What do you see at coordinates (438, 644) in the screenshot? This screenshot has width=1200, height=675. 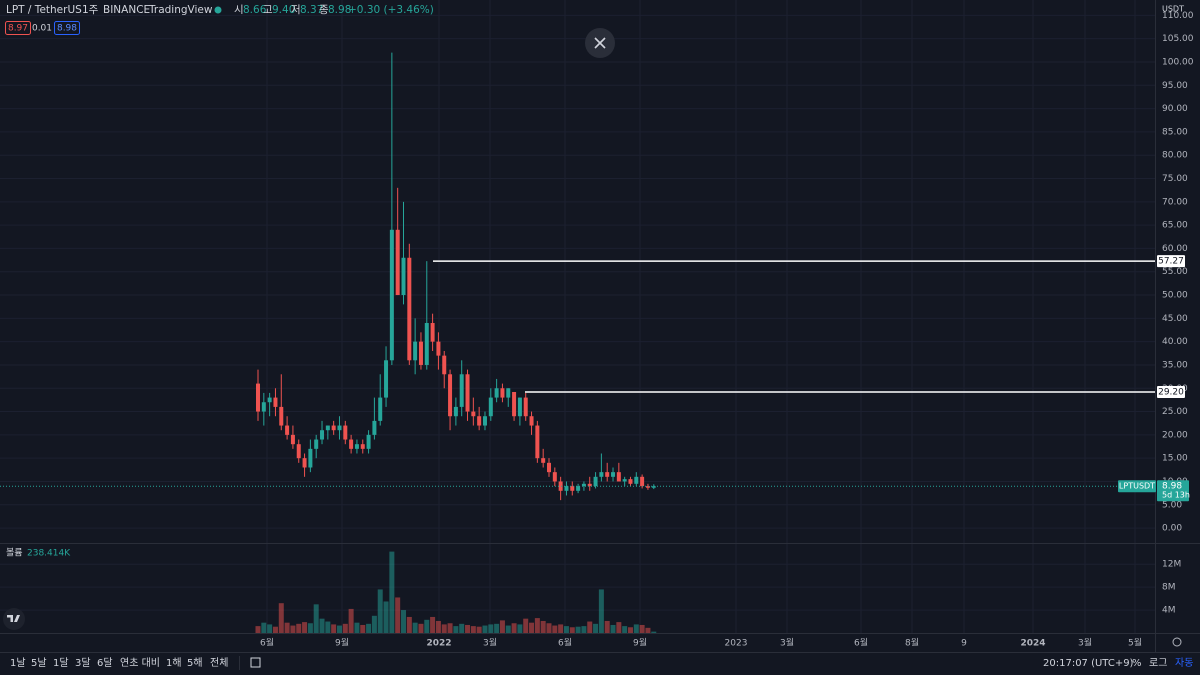 I see `x-tick-label: 2022` at bounding box center [438, 644].